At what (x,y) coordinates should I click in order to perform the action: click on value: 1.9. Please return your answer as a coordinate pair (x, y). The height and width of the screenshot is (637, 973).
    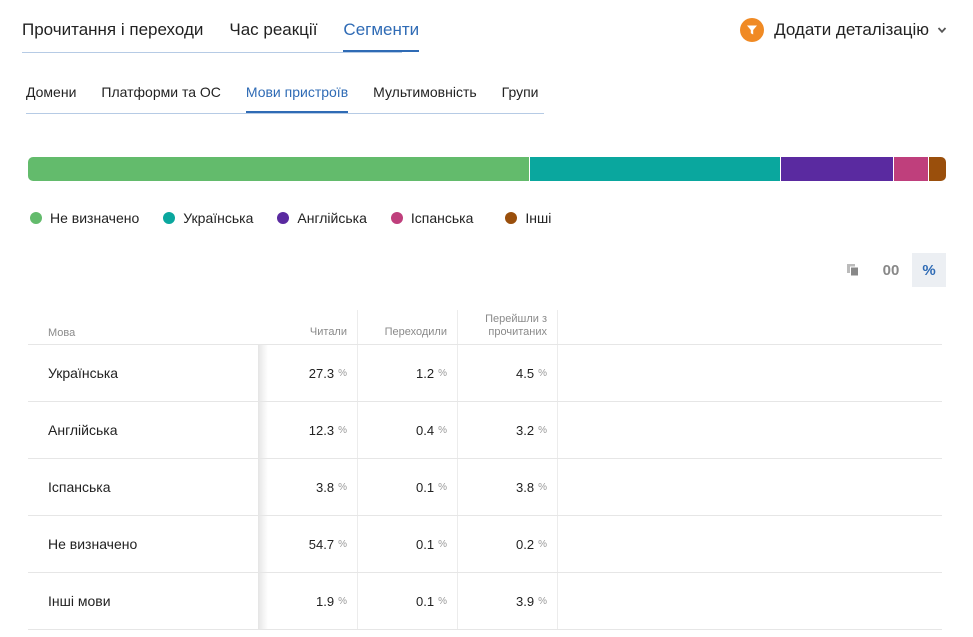
    Looking at the image, I should click on (325, 601).